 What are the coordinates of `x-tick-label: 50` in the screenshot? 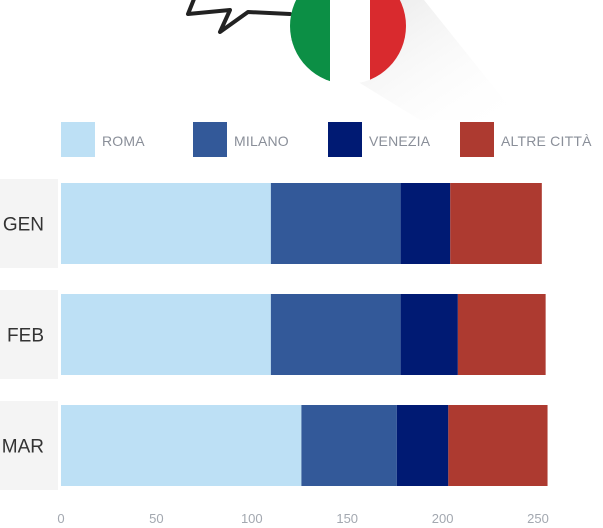 It's located at (156, 518).